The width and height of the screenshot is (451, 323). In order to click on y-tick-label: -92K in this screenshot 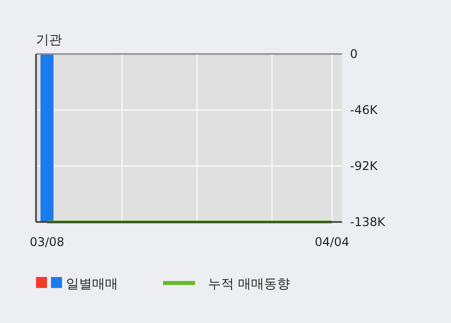, I will do `click(364, 166)`.